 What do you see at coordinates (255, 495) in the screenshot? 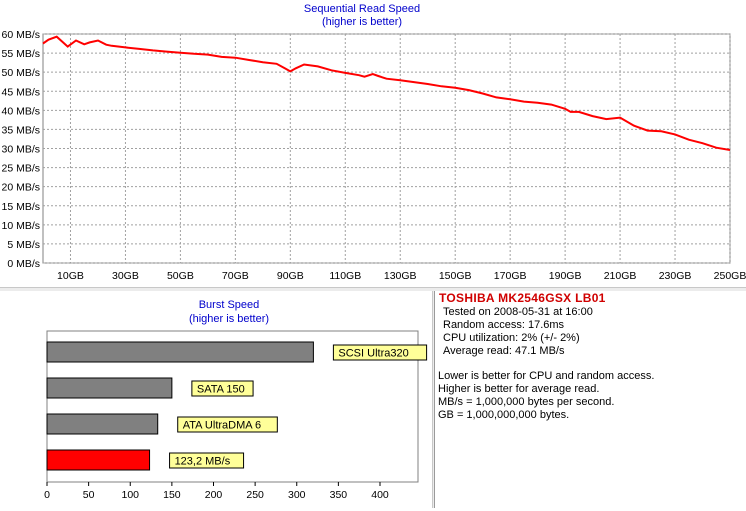
I see `burst-x-tick-label: 250` at bounding box center [255, 495].